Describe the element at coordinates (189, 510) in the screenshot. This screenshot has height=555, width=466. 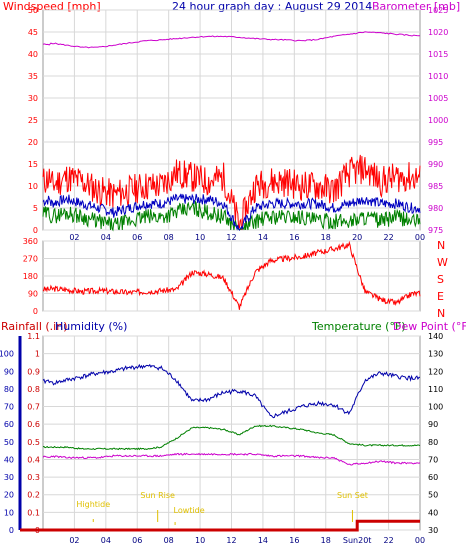
I see `lowtide-label: Lowtide` at that location.